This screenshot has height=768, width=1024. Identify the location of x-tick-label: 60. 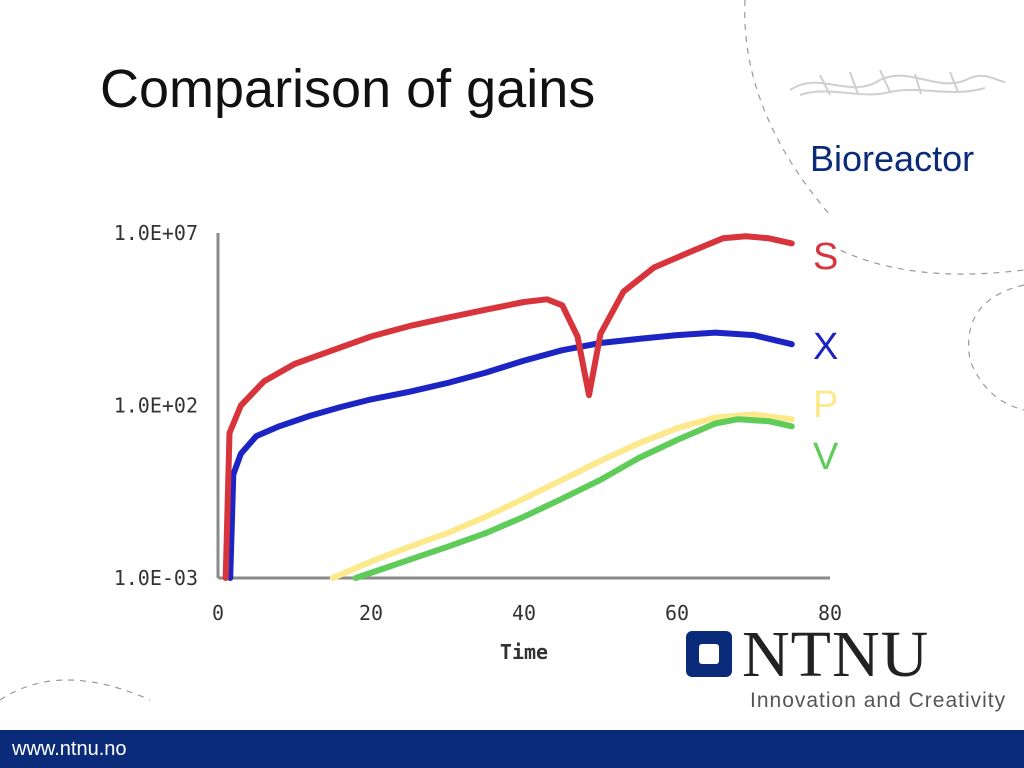
(677, 613).